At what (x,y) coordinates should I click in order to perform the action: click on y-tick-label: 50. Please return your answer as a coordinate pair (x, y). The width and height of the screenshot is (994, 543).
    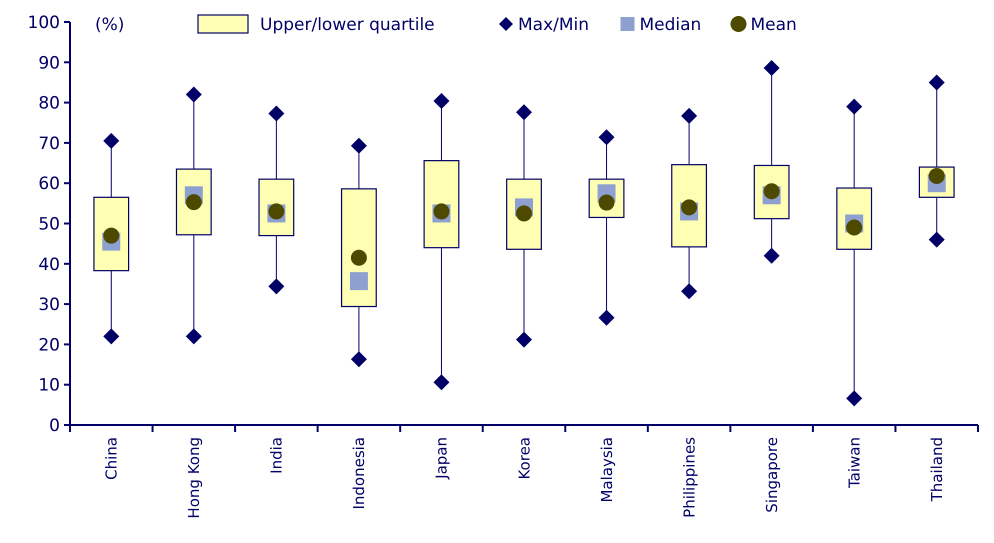
    Looking at the image, I should click on (49, 224).